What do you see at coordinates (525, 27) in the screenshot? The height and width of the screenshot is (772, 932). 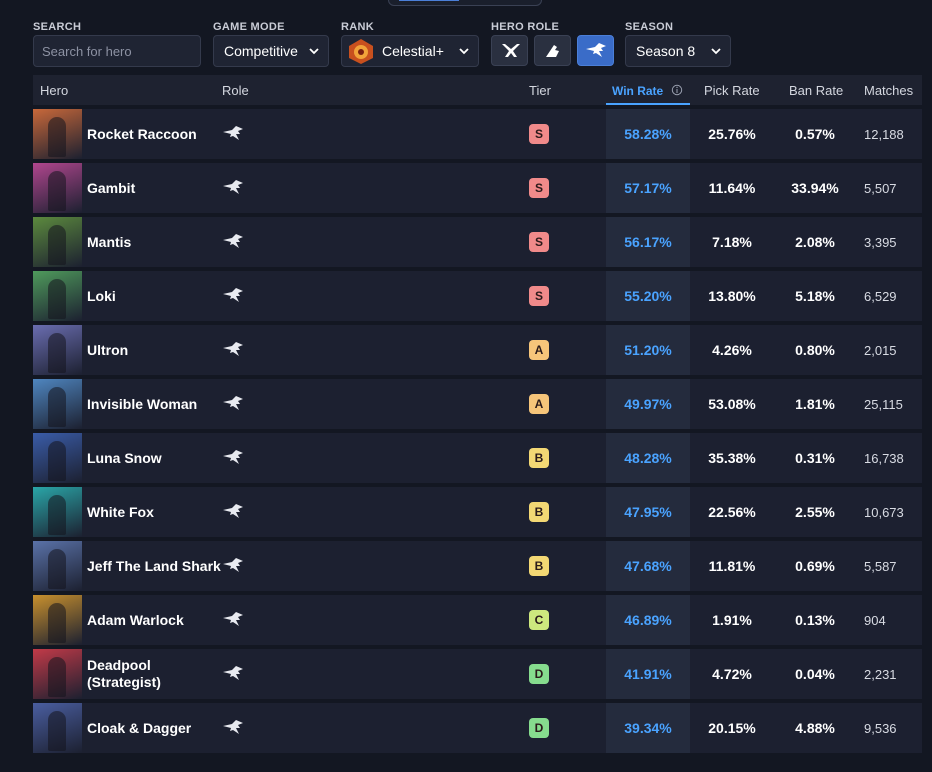 I see `hero-role-label: HERO ROLE` at bounding box center [525, 27].